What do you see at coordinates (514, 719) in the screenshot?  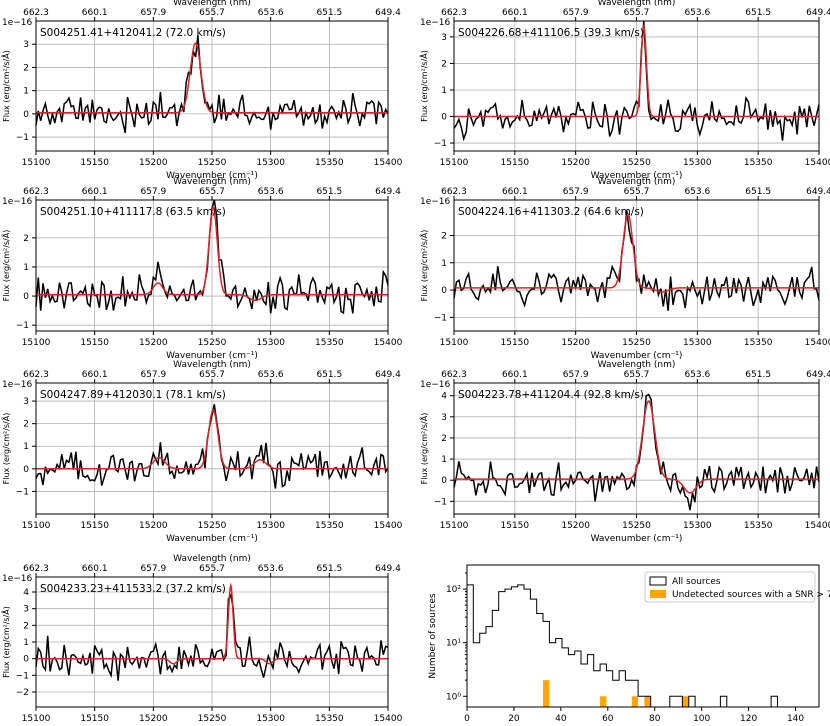 I see `x-tick-label: 20` at bounding box center [514, 719].